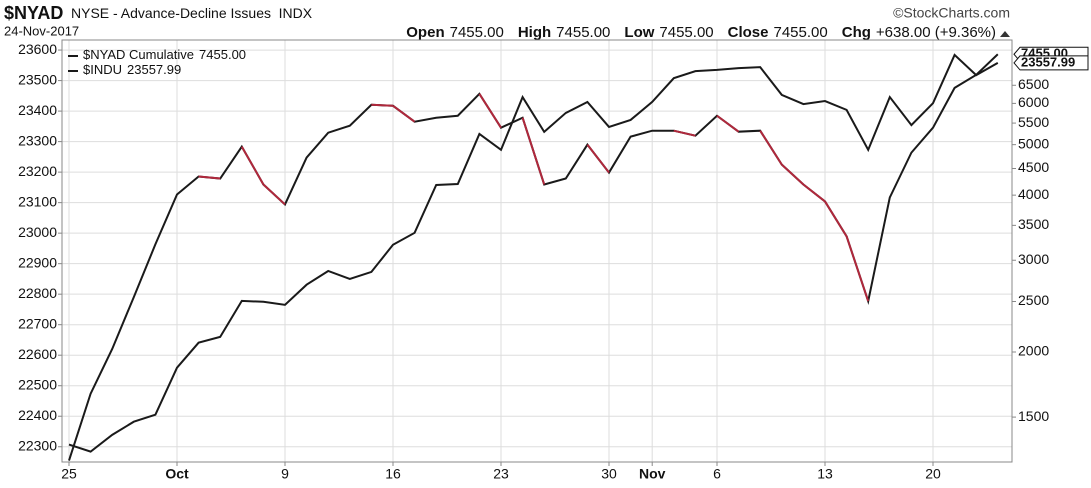  Describe the element at coordinates (1033, 84) in the screenshot. I see `y2-tick-label: 6500` at that location.